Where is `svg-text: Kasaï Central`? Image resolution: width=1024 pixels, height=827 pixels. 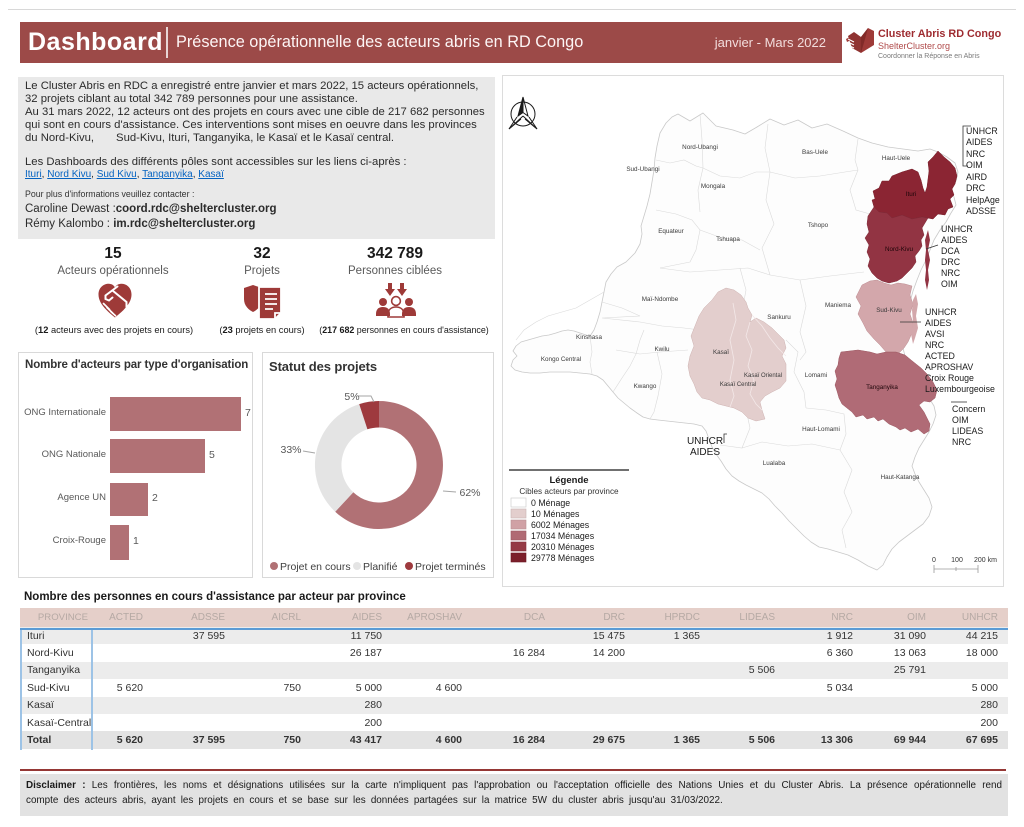 svg-text: Kasaï Central is located at coordinates (738, 385).